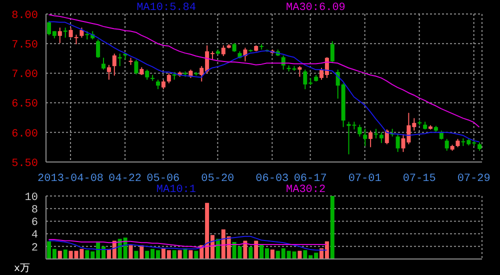 This screenshot has height=275, width=500. I want to click on text: MA10:5.84, so click(166, 8).